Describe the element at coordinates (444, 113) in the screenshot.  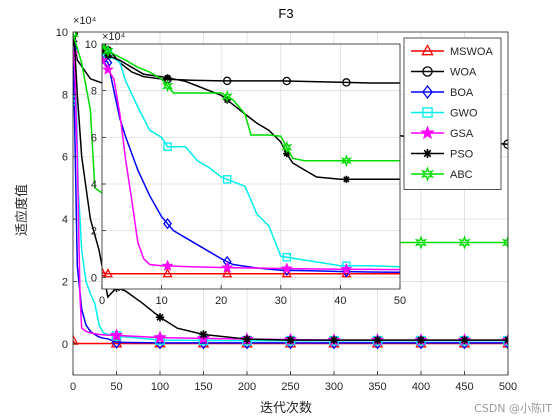
I see `legend-item-gwo: GWO` at that location.